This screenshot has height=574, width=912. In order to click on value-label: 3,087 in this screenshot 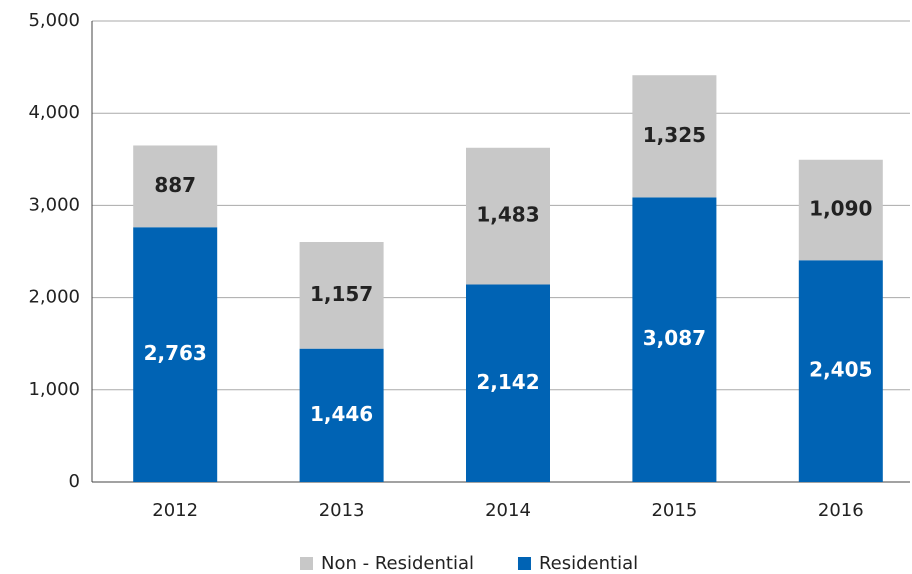, I will do `click(674, 338)`.